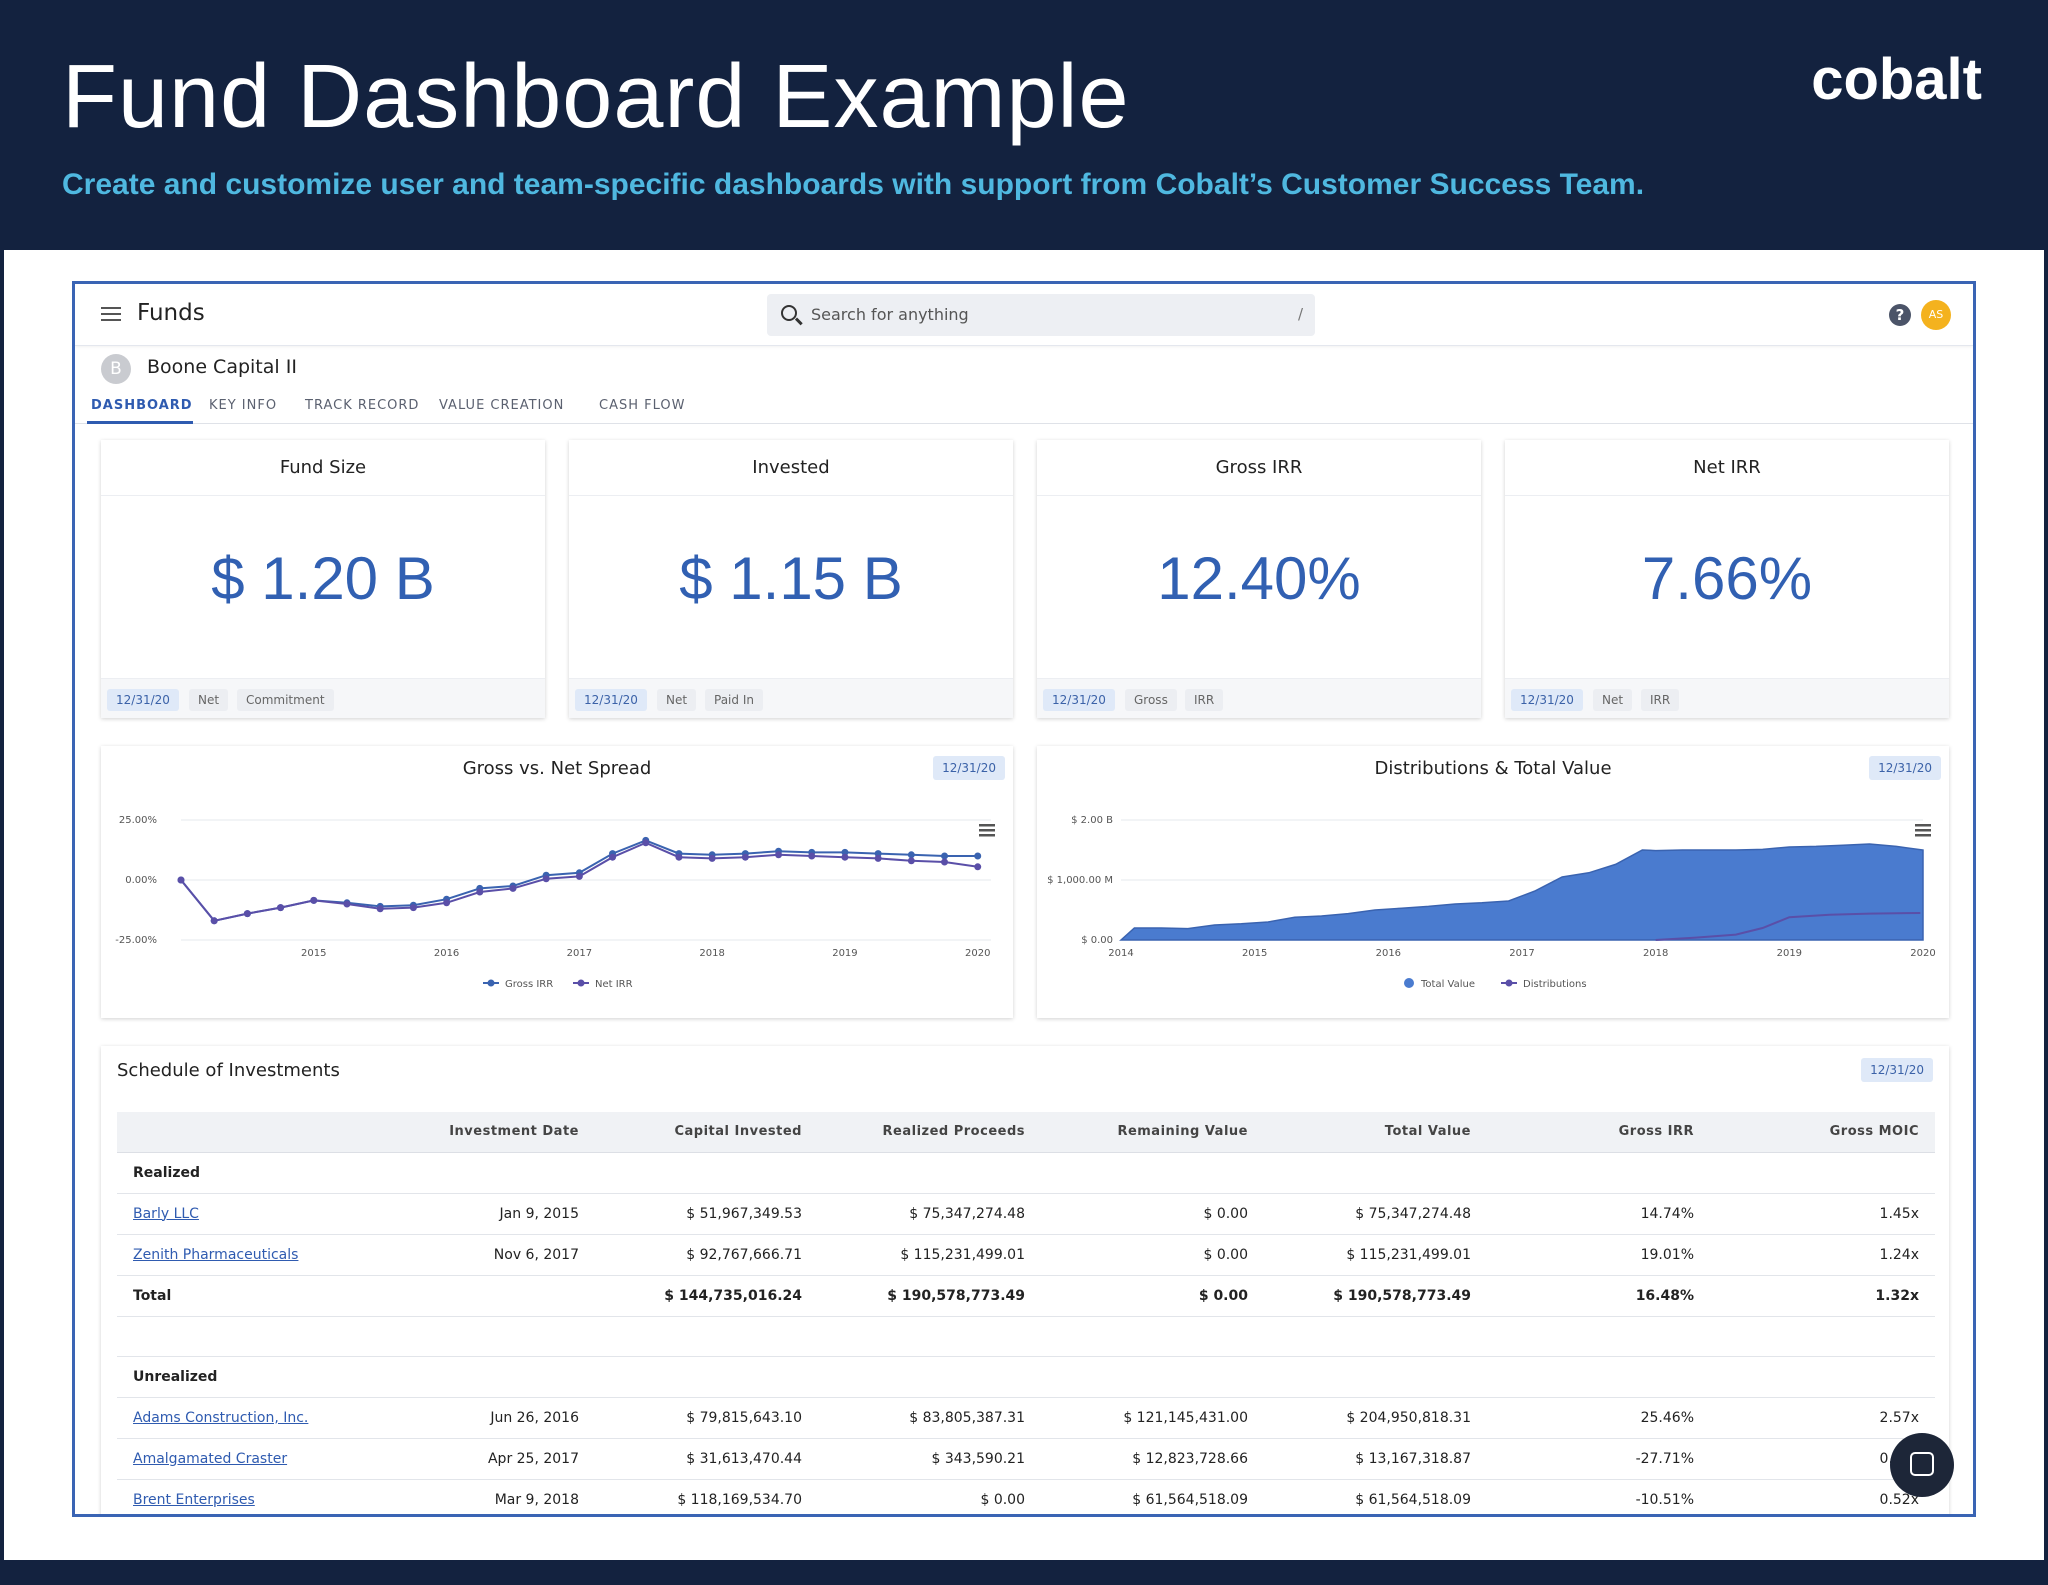 This screenshot has height=1585, width=2048. What do you see at coordinates (323, 468) in the screenshot?
I see `kpi-title: Fund Size` at bounding box center [323, 468].